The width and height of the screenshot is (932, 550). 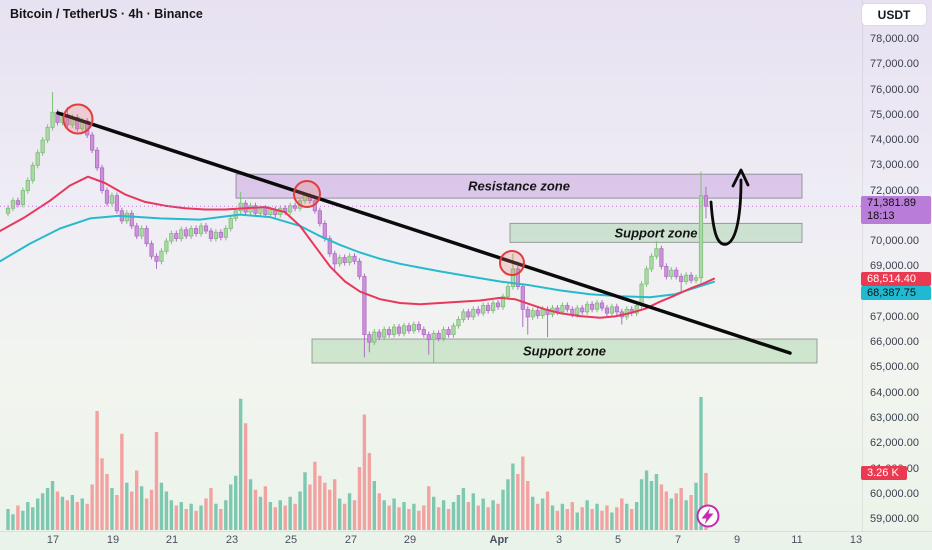 What do you see at coordinates (894, 493) in the screenshot?
I see `price-axis-label: 60,000.00` at bounding box center [894, 493].